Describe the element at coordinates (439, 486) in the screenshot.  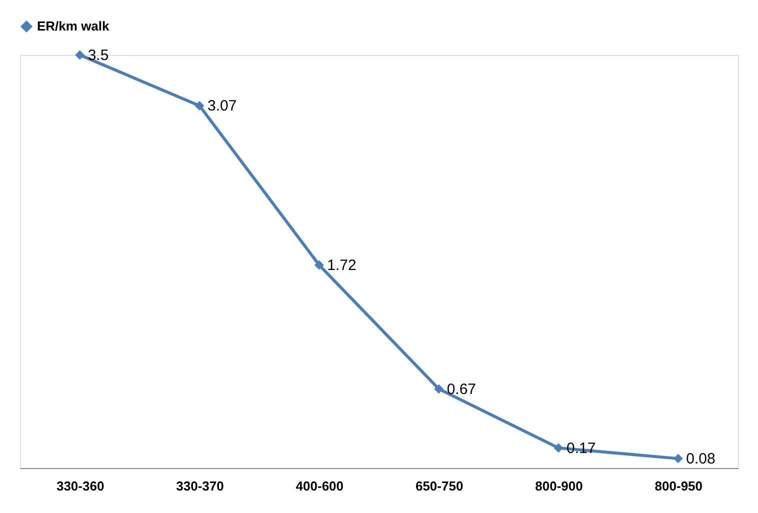
I see `x-tick-label: 650-750` at that location.